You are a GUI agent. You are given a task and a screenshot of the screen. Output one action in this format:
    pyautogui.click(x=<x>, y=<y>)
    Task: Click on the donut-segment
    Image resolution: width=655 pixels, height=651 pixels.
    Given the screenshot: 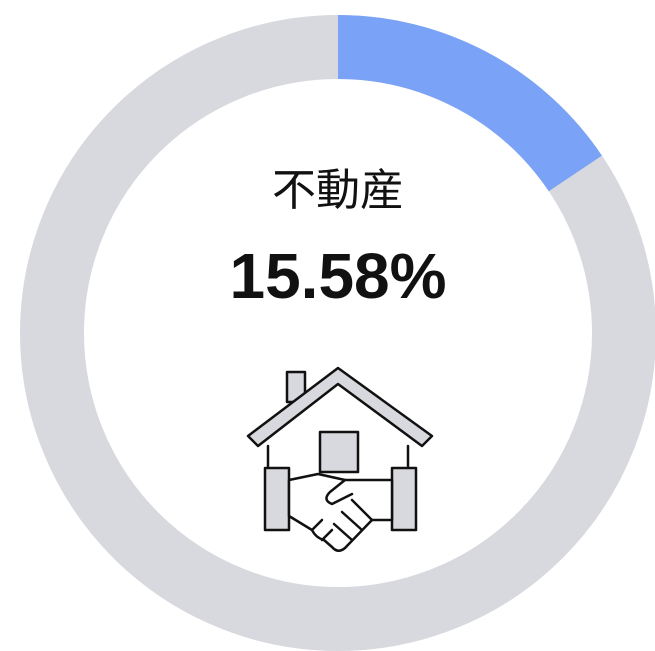 What is the action you would take?
    pyautogui.click(x=469, y=103)
    